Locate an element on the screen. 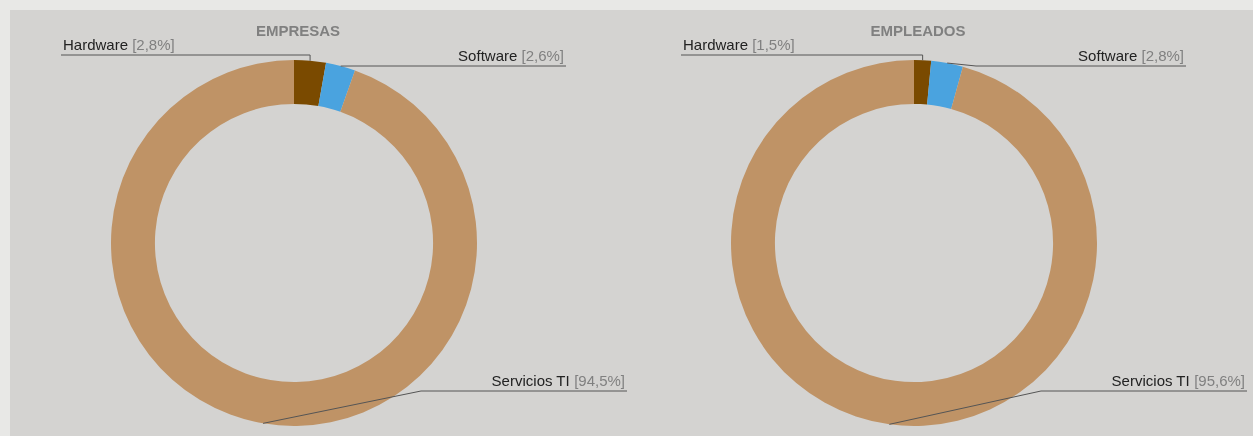 This screenshot has height=436, width=1253. data-label: [95,6%] is located at coordinates (1220, 380).